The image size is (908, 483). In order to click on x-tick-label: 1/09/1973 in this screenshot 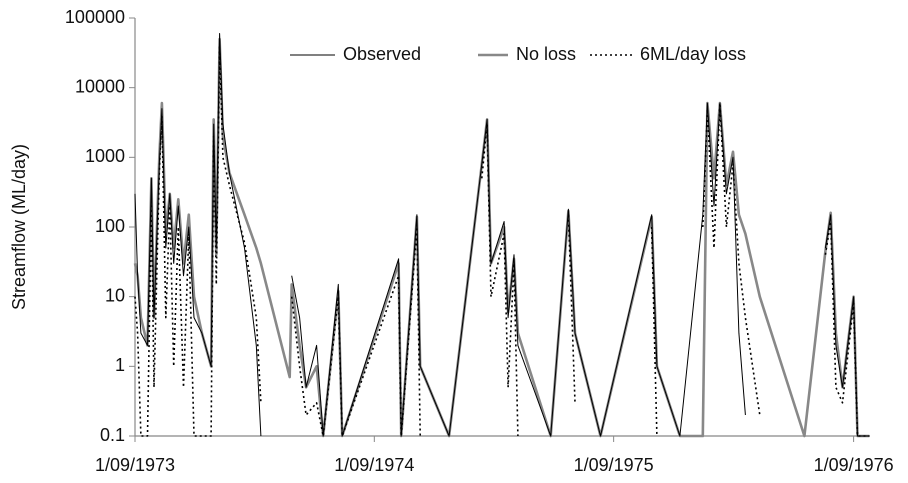, I will do `click(135, 465)`.